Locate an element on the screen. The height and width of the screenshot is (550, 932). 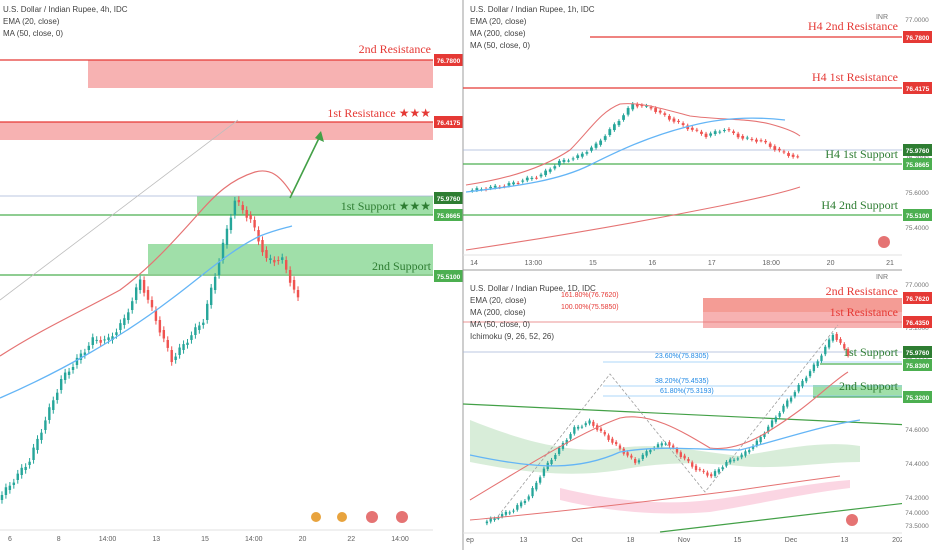
level-label-h4-2nd-resistance: H4 2nd Resistance is located at coordinates (853, 26).